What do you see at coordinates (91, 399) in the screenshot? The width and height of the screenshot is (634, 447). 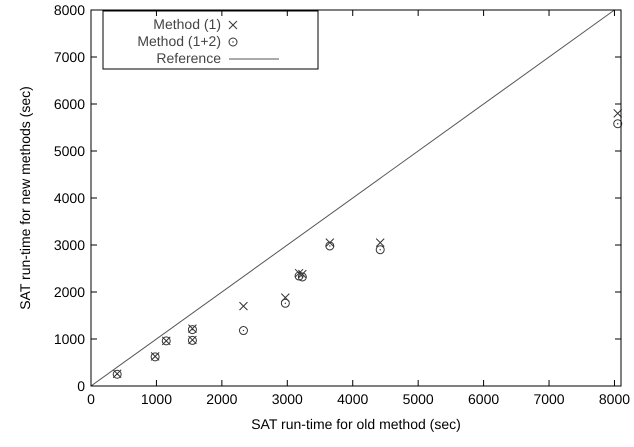 I see `x-tick-label: 0` at bounding box center [91, 399].